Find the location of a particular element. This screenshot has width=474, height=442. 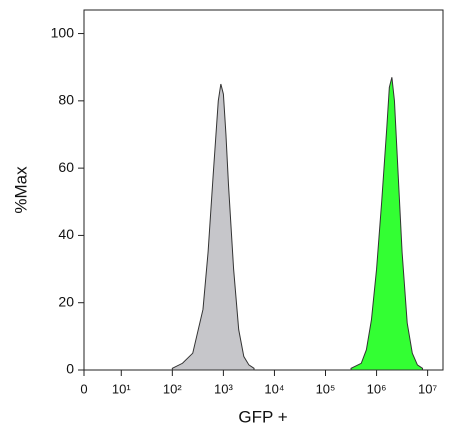

x-tick-label: 10⁷ is located at coordinates (427, 388).